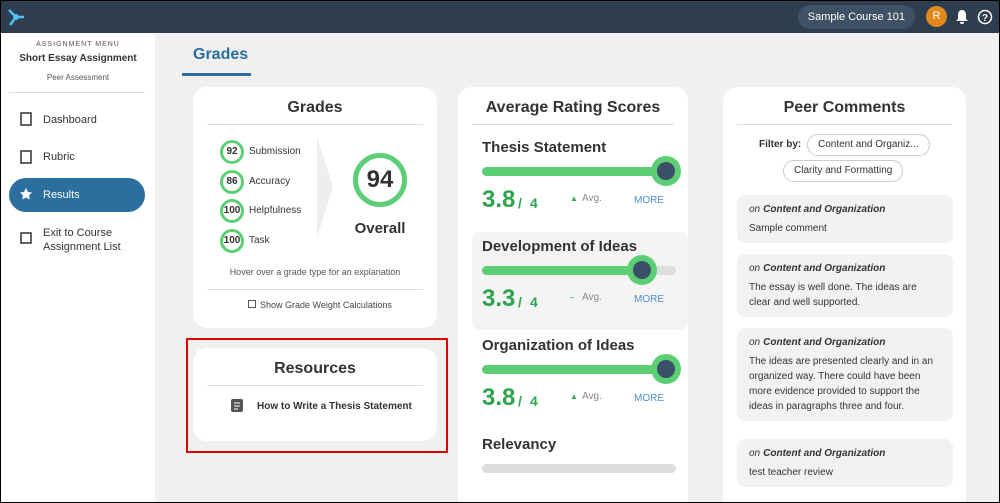  What do you see at coordinates (558, 345) in the screenshot?
I see `criterion-name: Organization of Ideas` at bounding box center [558, 345].